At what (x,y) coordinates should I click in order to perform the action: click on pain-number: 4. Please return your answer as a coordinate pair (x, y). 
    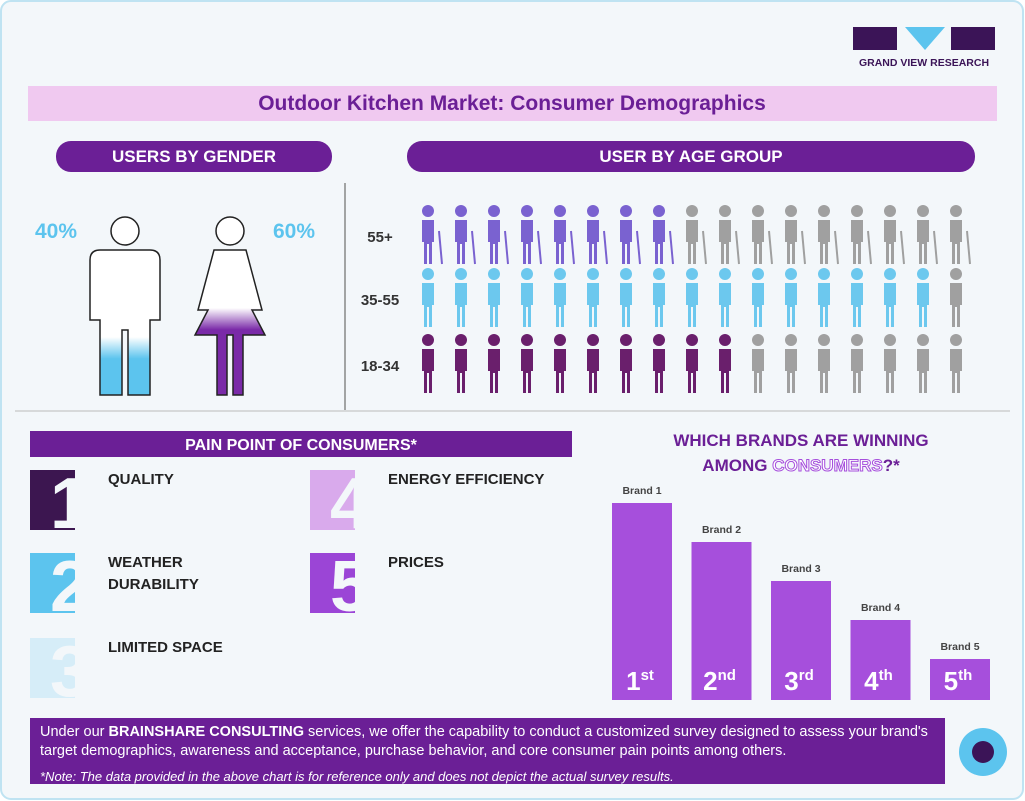
    Looking at the image, I should click on (350, 504).